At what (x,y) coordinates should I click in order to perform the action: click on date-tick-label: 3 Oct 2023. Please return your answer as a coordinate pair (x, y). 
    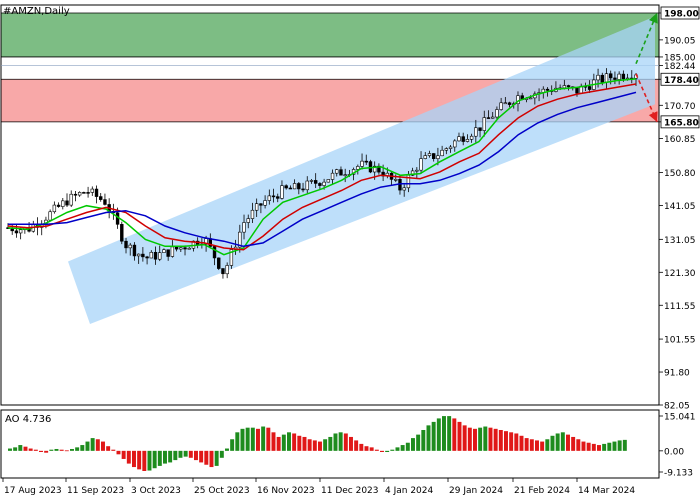
    Looking at the image, I should click on (156, 491).